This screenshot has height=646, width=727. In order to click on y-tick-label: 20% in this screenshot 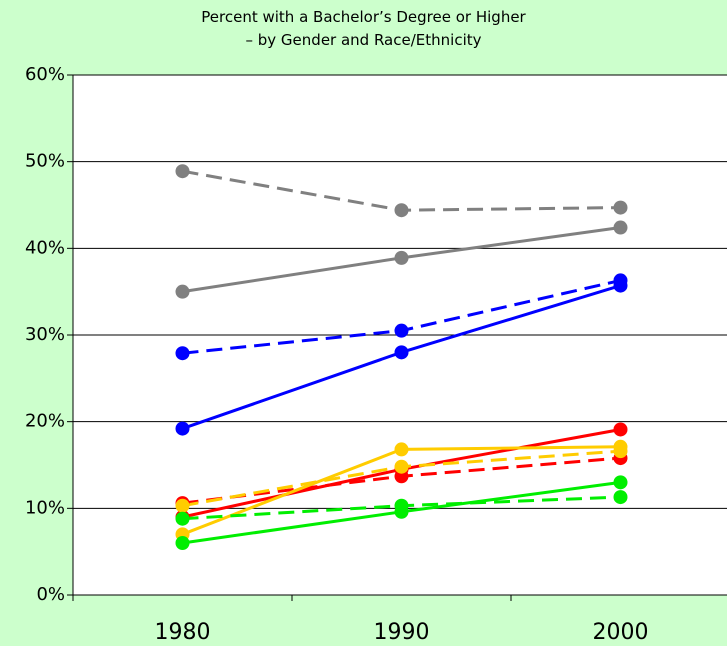, I will do `click(45, 421)`.